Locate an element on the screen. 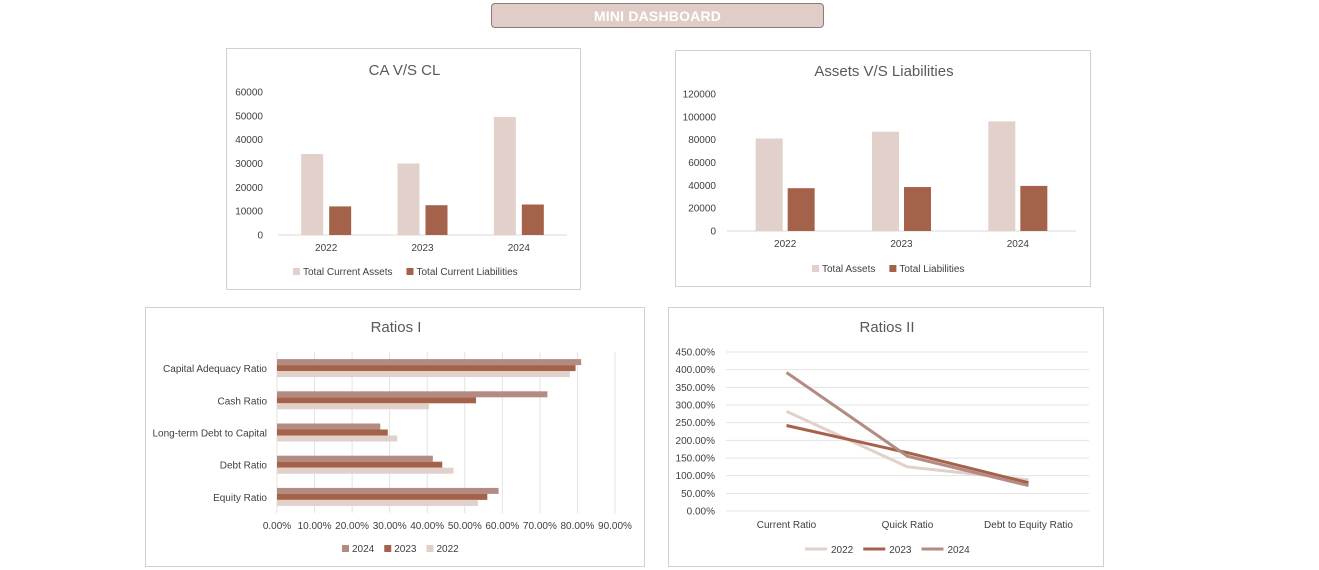  y-category-label: Cash Ratio is located at coordinates (243, 401).